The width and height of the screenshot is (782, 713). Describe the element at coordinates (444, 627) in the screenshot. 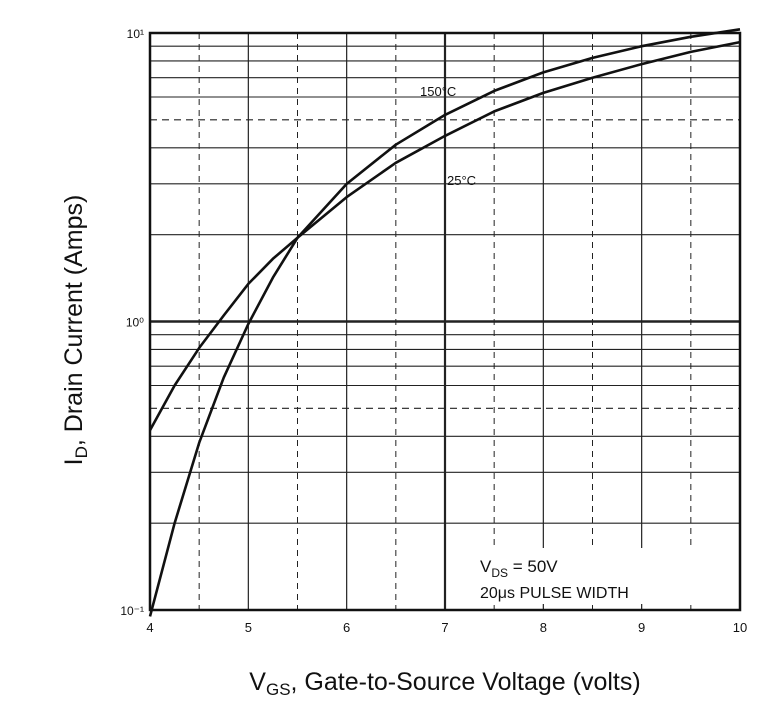

I see `x-tick-label: 7` at that location.